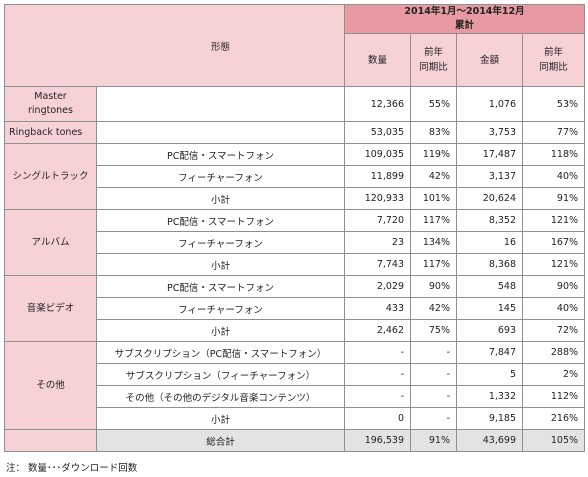 This screenshot has width=588, height=477. I want to click on header-corner: 形態, so click(174, 45).